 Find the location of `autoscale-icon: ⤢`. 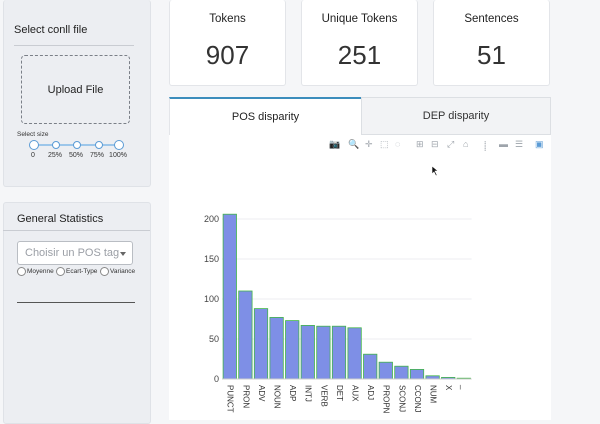

autoscale-icon: ⤢ is located at coordinates (451, 144).